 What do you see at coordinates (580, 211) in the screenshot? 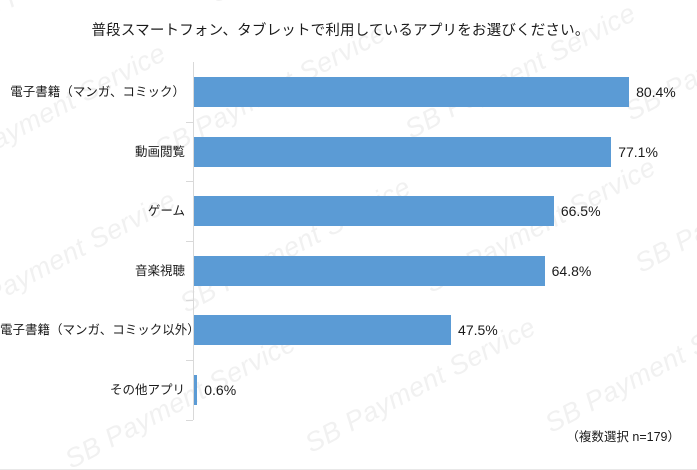
I see `bar-value-label: 66.5%` at bounding box center [580, 211].